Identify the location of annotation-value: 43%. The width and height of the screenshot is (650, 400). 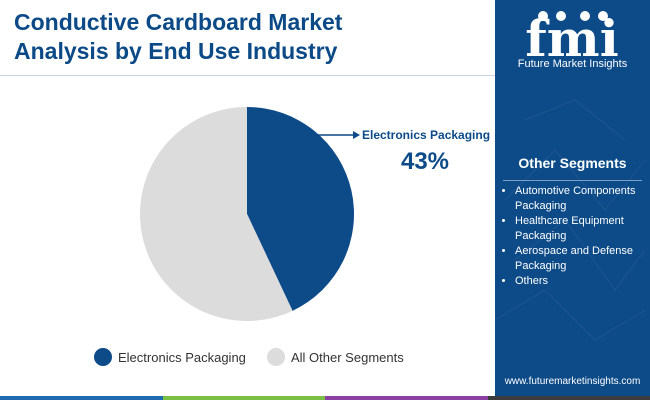
(425, 161).